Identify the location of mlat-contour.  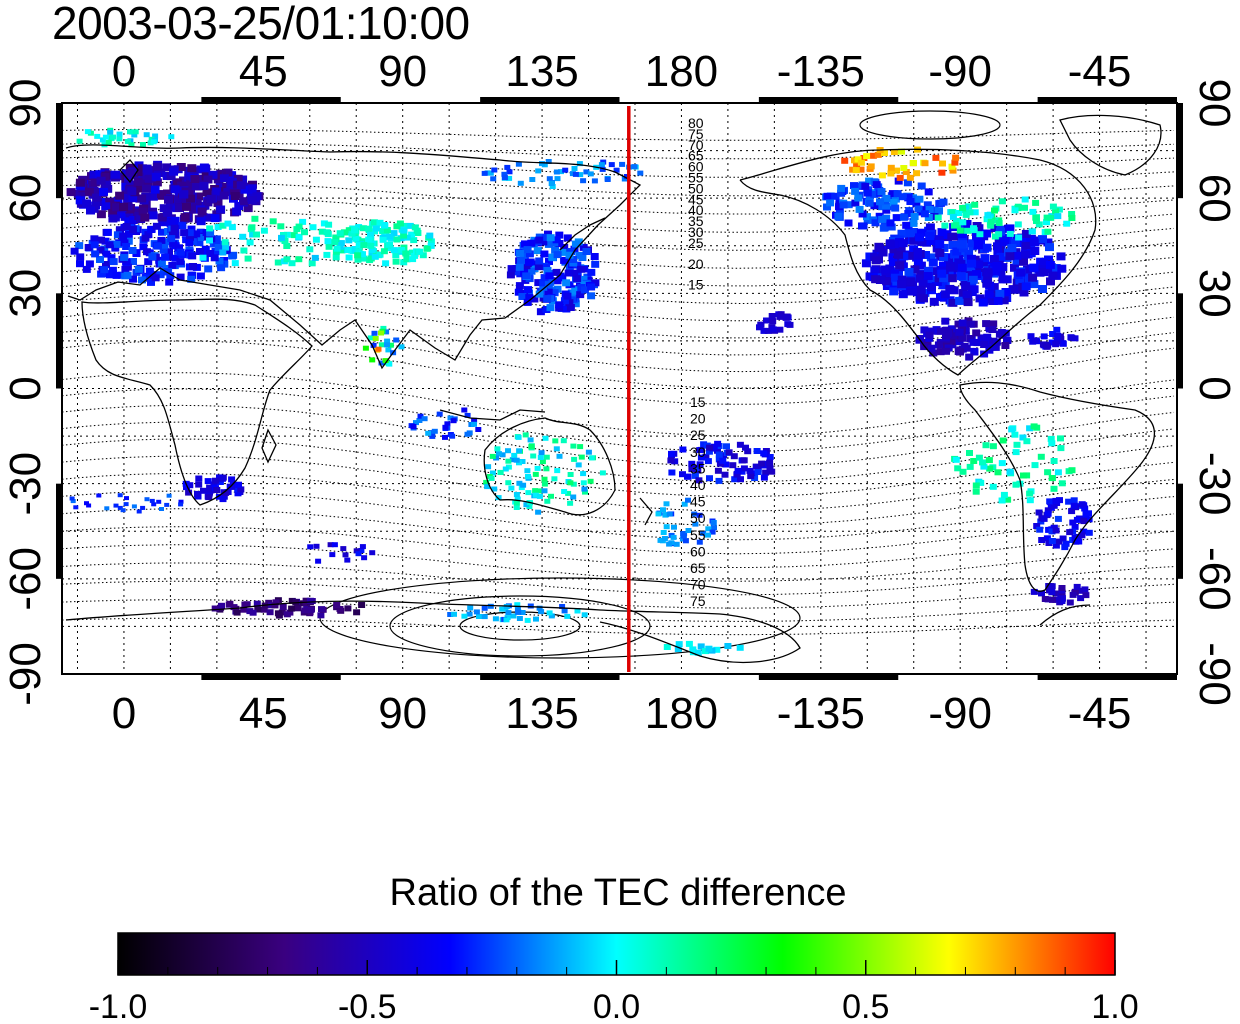
(618, 594).